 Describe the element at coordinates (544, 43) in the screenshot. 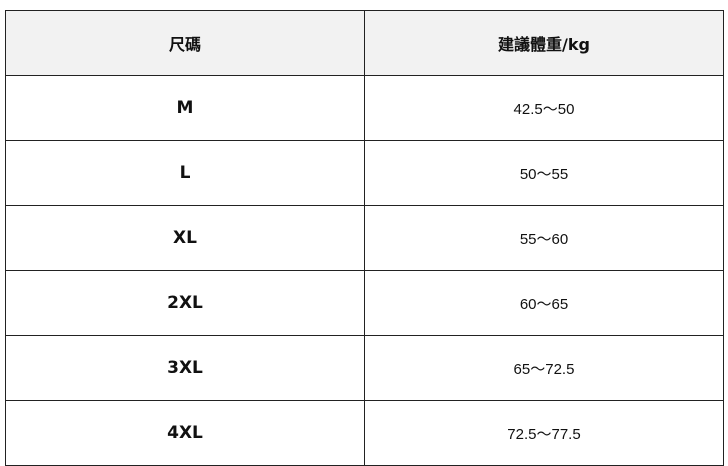

I see `header-weight: 建議體重/kg` at that location.